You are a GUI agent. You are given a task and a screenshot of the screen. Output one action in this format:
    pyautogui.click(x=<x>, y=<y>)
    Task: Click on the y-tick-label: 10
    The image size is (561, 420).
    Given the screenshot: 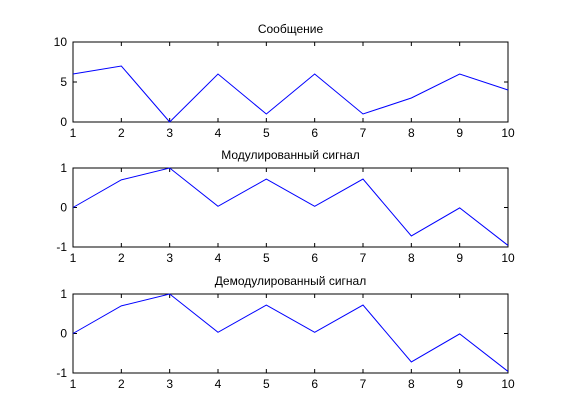 What is the action you would take?
    pyautogui.click(x=61, y=42)
    